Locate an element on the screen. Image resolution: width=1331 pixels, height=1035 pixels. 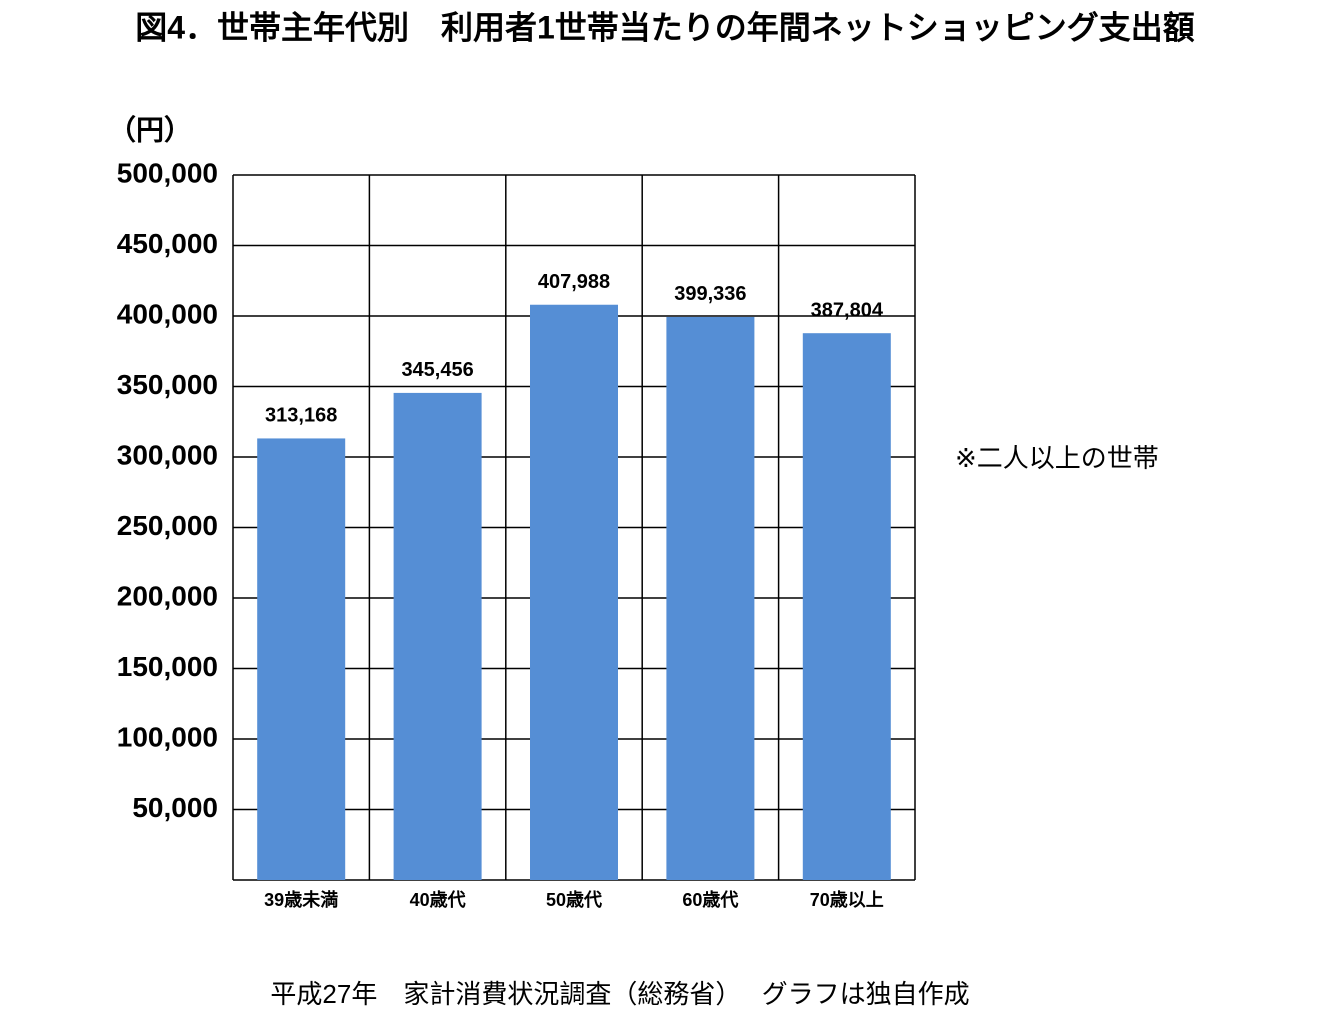
y-tick-label: 350,000 is located at coordinates (167, 384).